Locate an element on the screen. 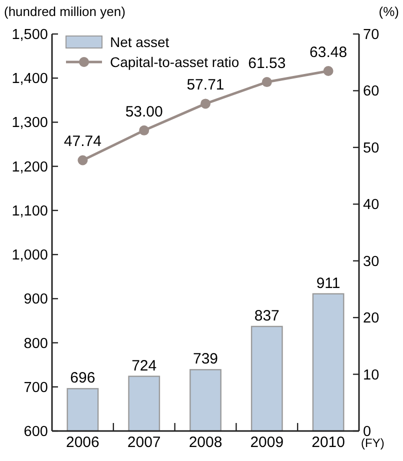 The width and height of the screenshot is (403, 461). data-label: 53.00 is located at coordinates (144, 111).